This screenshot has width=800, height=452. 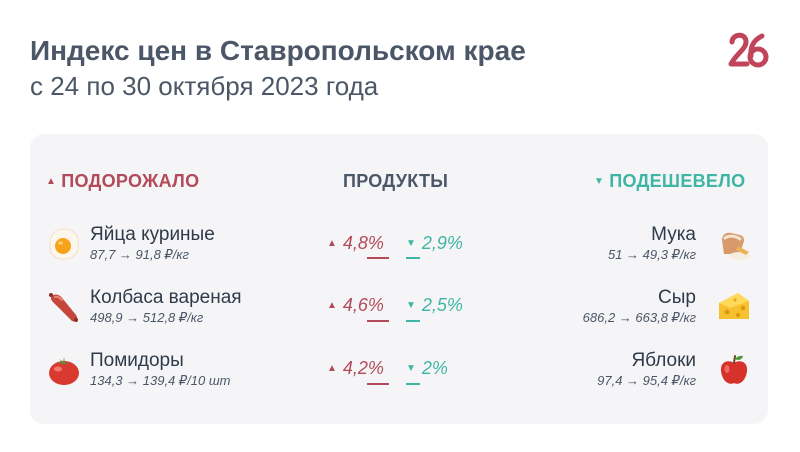 I want to click on down-item-flour: Мука 51 → 49,3 ₽/кг, so click(x=642, y=246).